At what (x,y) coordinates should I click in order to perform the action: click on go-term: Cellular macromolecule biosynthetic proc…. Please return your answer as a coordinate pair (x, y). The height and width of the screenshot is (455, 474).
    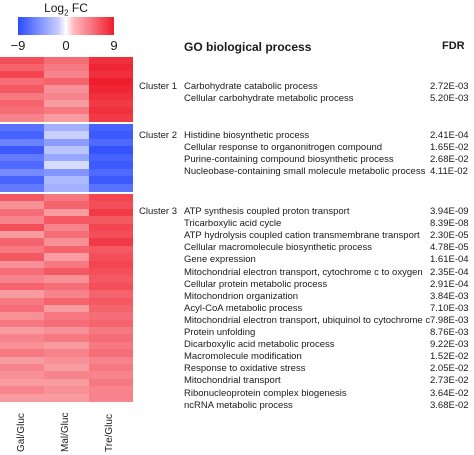
    Looking at the image, I should click on (278, 248).